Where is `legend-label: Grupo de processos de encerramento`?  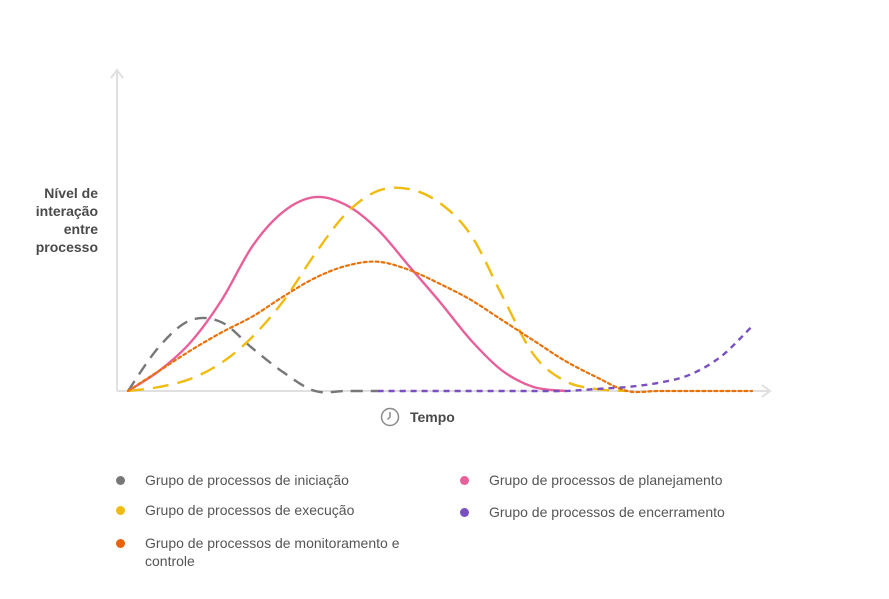
legend-label: Grupo de processos de encerramento is located at coordinates (607, 512).